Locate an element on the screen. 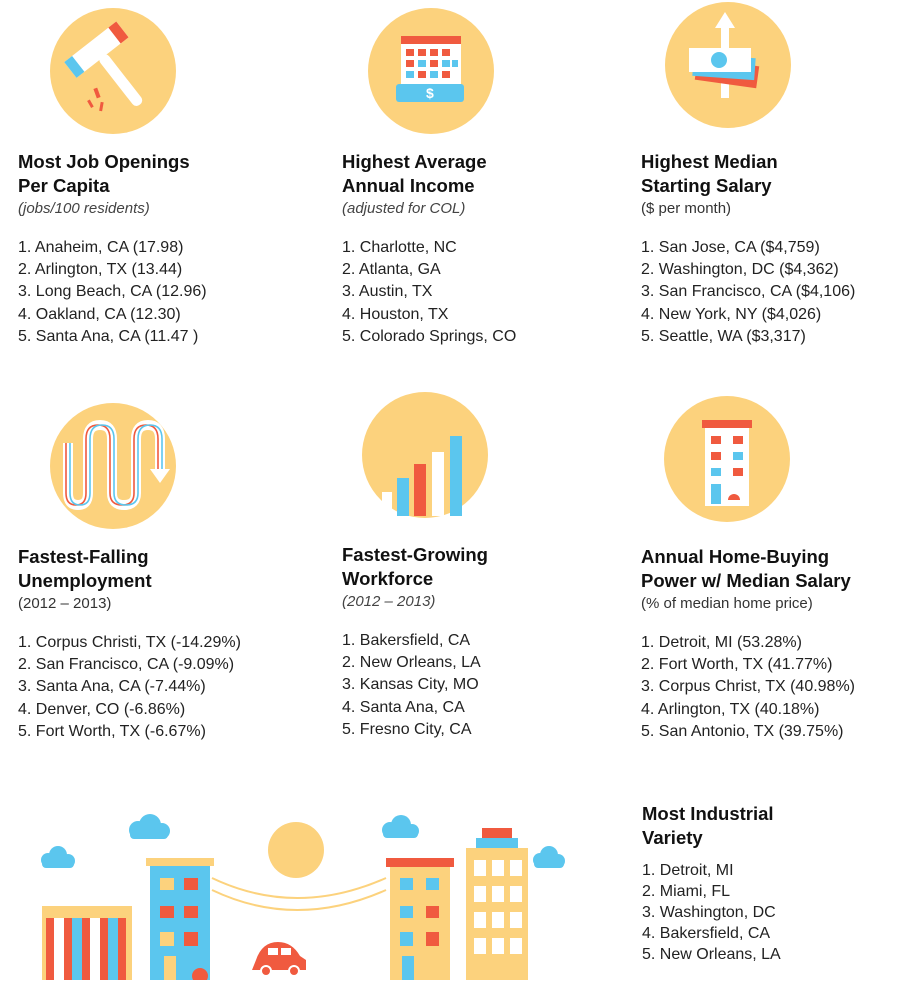 This screenshot has height=984, width=900. list-item: 3. San Francisco, CA ($4,106) is located at coordinates (748, 292).